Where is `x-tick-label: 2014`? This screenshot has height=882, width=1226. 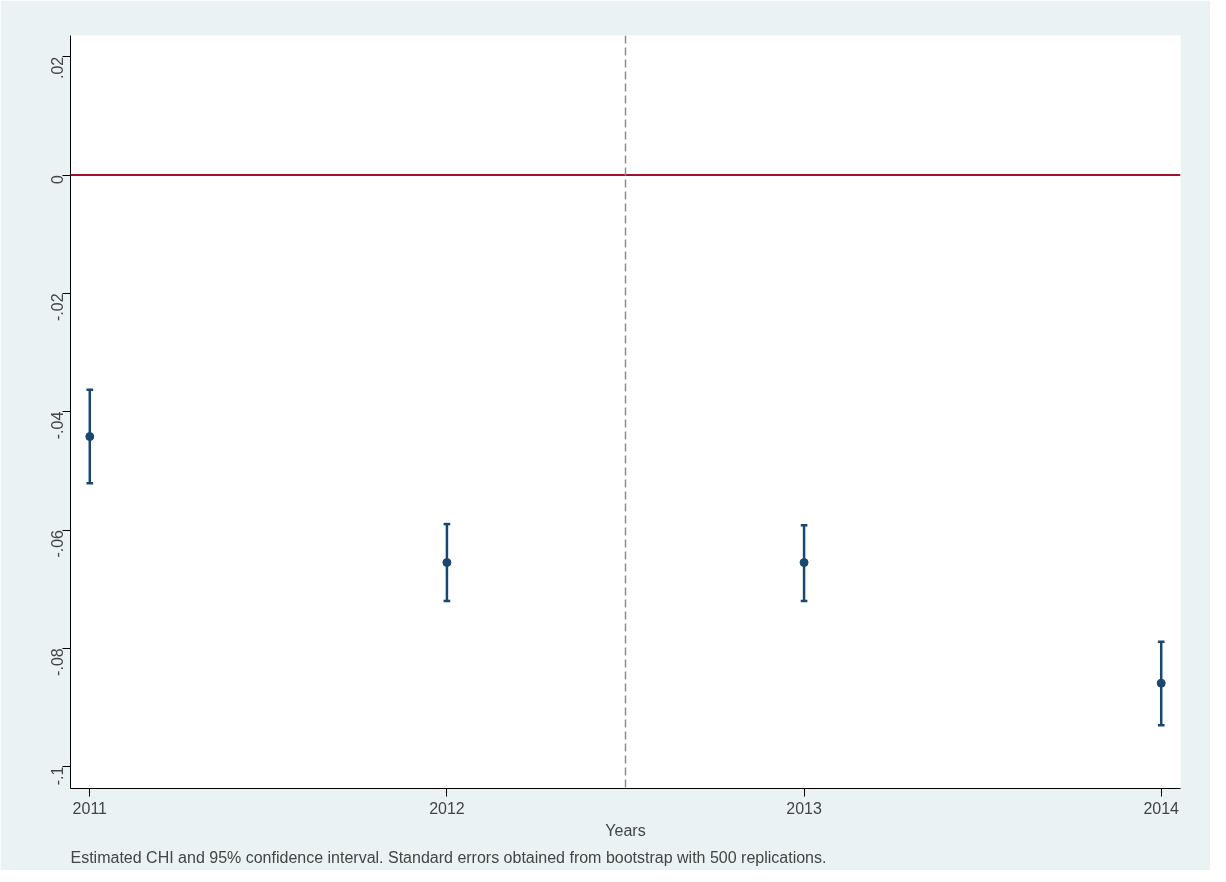 x-tick-label: 2014 is located at coordinates (1161, 808).